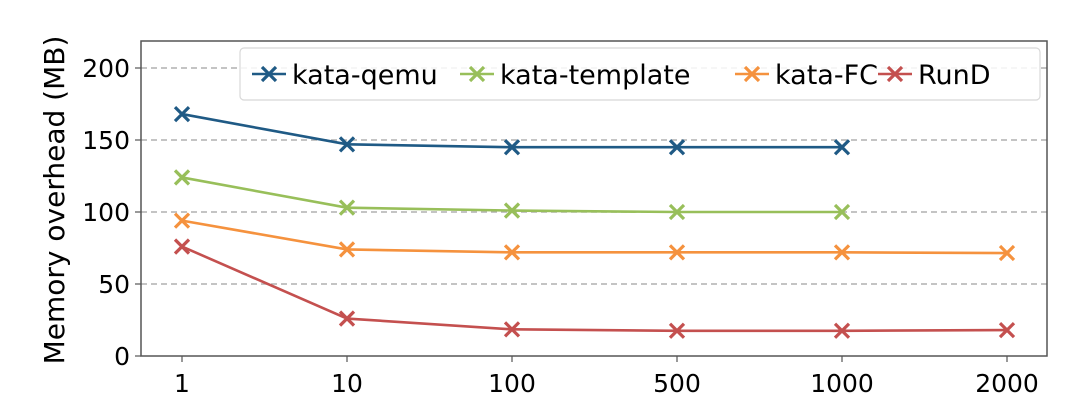 Image resolution: width=1080 pixels, height=410 pixels. I want to click on series-kata-template, so click(512, 195).